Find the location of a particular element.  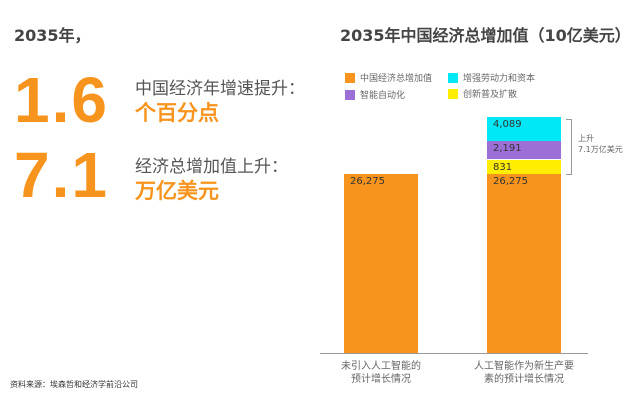

legend-label: 增强劳动力和资本 is located at coordinates (499, 79).